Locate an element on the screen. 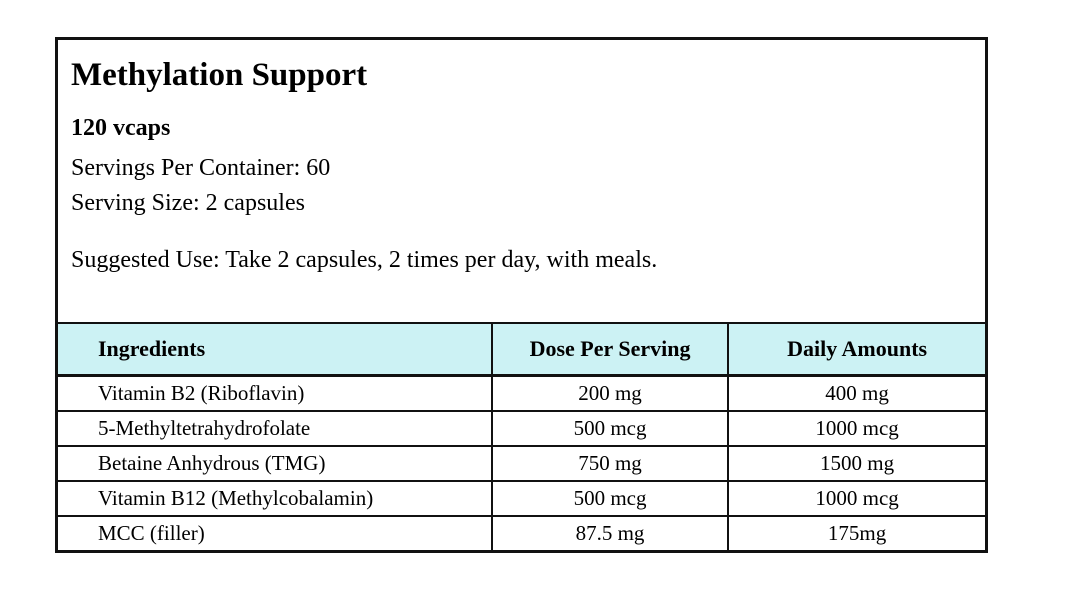 This screenshot has height=592, width=1088. column-header-dose-per-serving: Dose Per Serving is located at coordinates (610, 350).